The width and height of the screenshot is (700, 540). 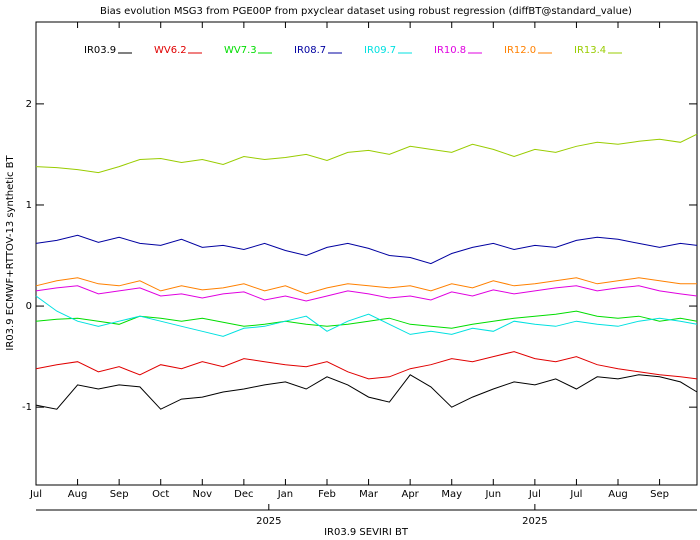 I want to click on y-tick-label: -1, so click(x=27, y=407).